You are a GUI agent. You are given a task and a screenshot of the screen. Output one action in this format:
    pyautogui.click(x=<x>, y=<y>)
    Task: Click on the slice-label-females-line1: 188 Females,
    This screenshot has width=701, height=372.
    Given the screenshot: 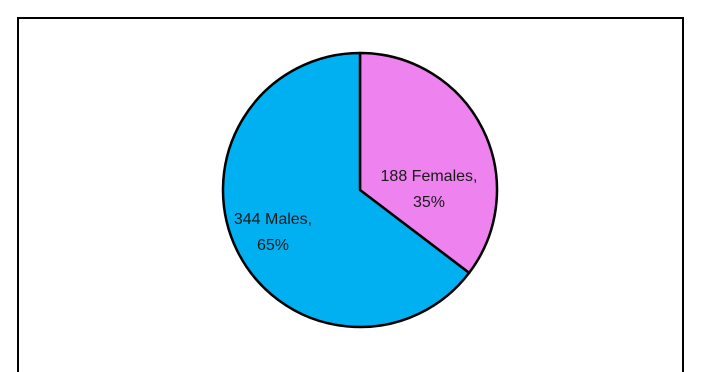 What is the action you would take?
    pyautogui.click(x=429, y=176)
    